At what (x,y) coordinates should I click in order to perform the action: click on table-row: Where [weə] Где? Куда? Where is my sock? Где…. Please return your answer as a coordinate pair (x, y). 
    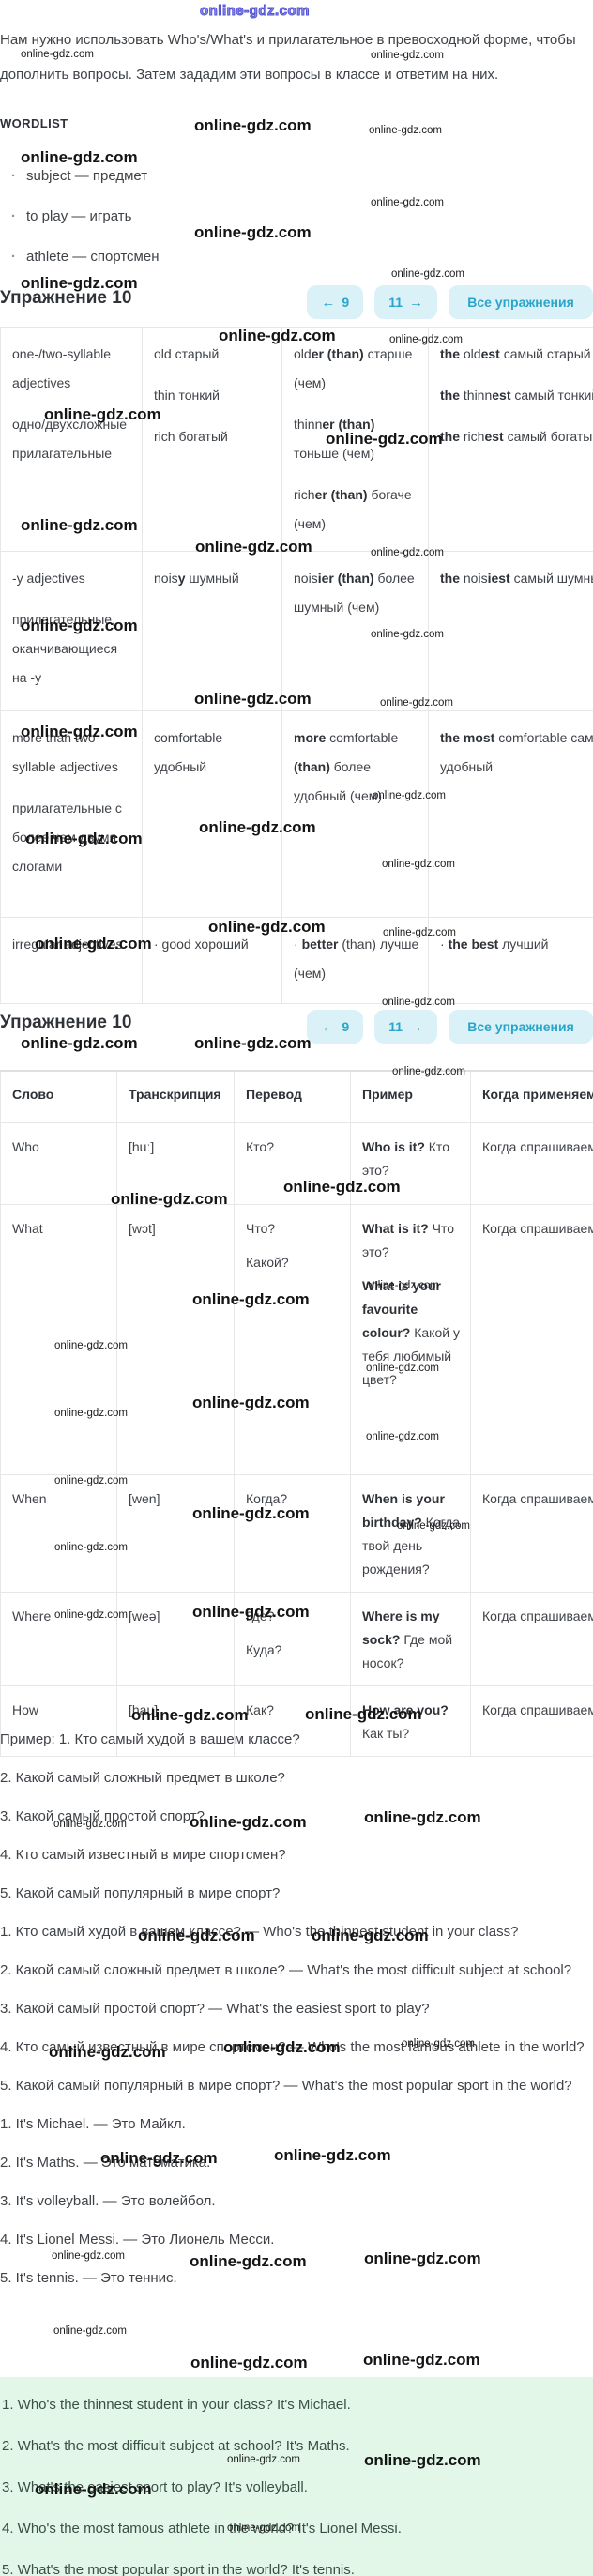
    Looking at the image, I should click on (296, 1638).